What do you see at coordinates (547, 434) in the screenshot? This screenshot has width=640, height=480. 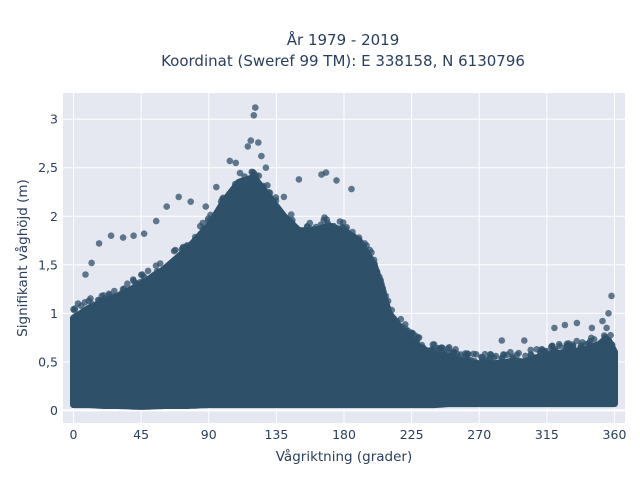 I see `x-tick-label: 315` at bounding box center [547, 434].